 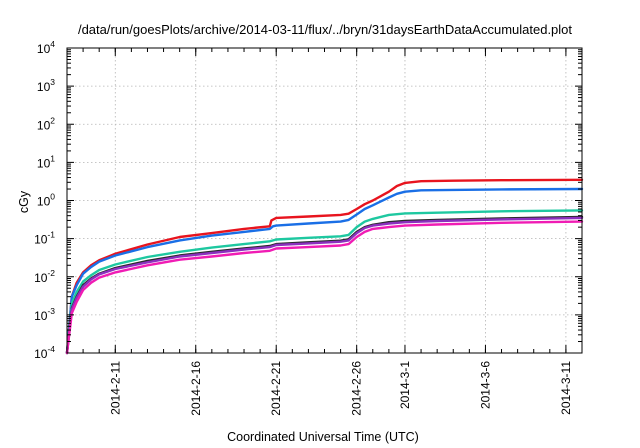 What do you see at coordinates (44, 314) in the screenshot?
I see `y-tick-label: 10⁻³` at bounding box center [44, 314].